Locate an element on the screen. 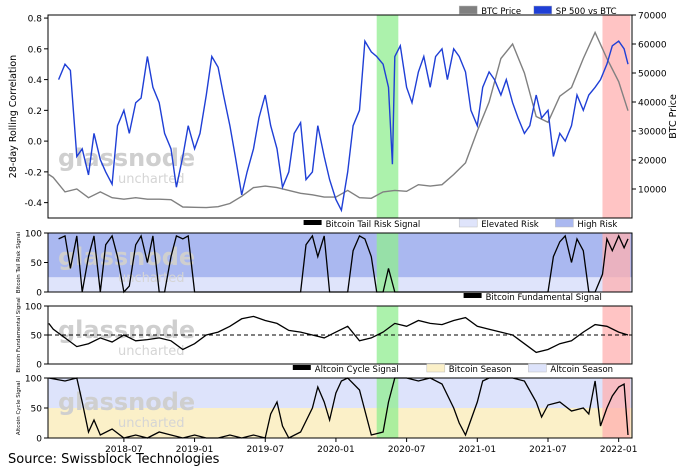  price-y-tick-label: 70000 is located at coordinates (652, 17).